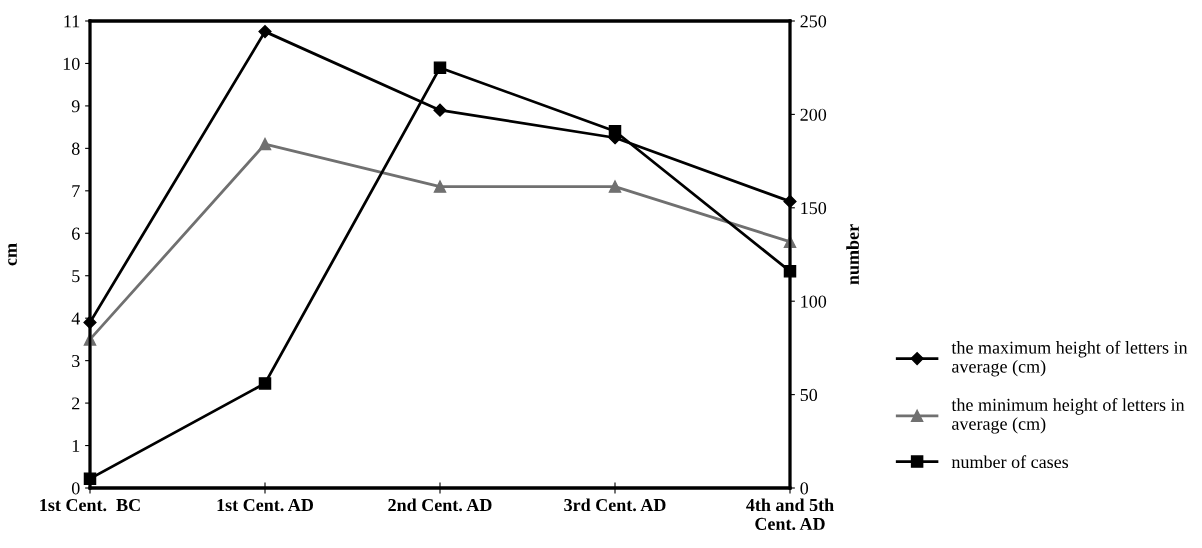 This screenshot has width=1202, height=548. I want to click on y-tick-label: 10, so click(71, 63).